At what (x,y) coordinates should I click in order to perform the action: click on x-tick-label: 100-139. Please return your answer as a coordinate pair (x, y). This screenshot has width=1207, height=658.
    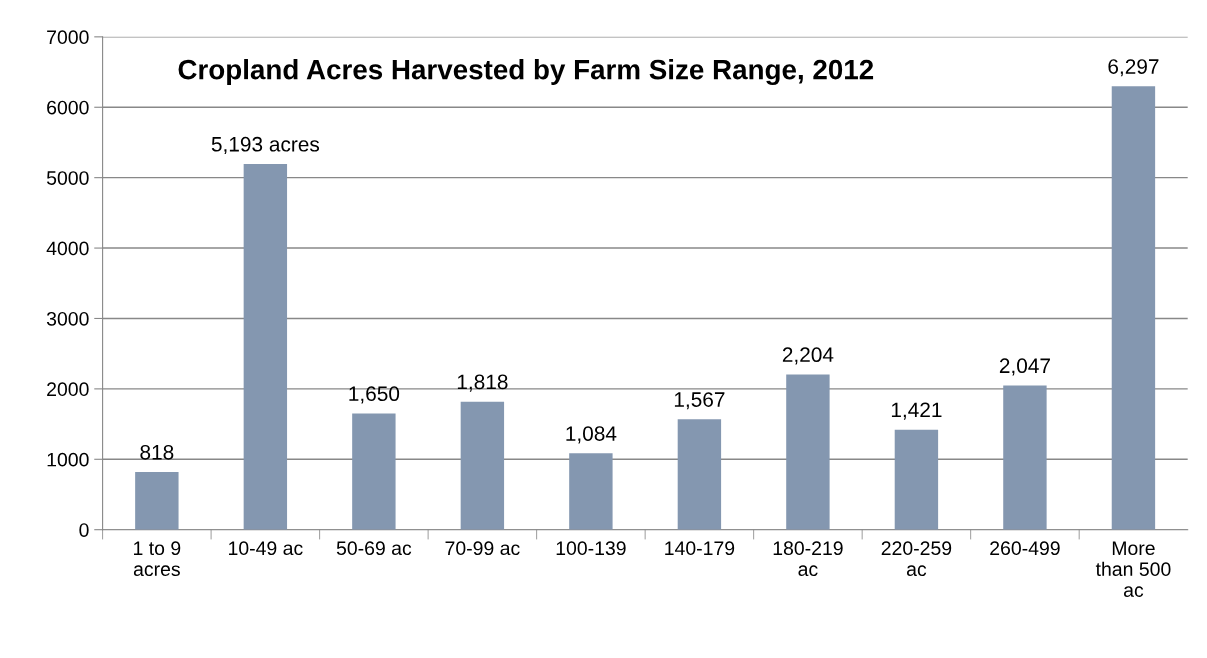
    Looking at the image, I should click on (591, 548).